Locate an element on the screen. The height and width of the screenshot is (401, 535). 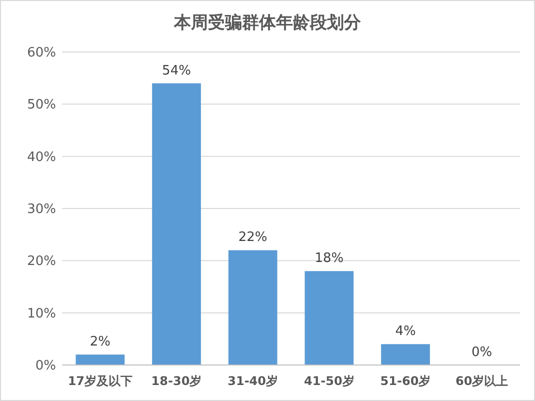
x-tick-label: 51-60岁 is located at coordinates (405, 381).